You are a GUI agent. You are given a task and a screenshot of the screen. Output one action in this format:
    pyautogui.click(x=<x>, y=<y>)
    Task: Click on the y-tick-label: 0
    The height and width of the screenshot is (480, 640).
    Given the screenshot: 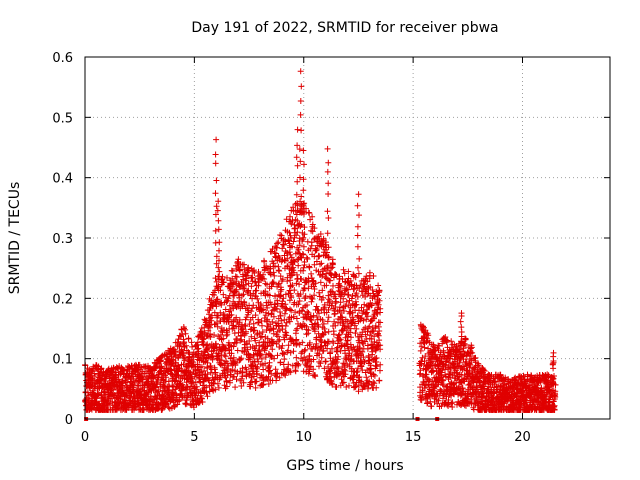 What is the action you would take?
    pyautogui.click(x=69, y=420)
    